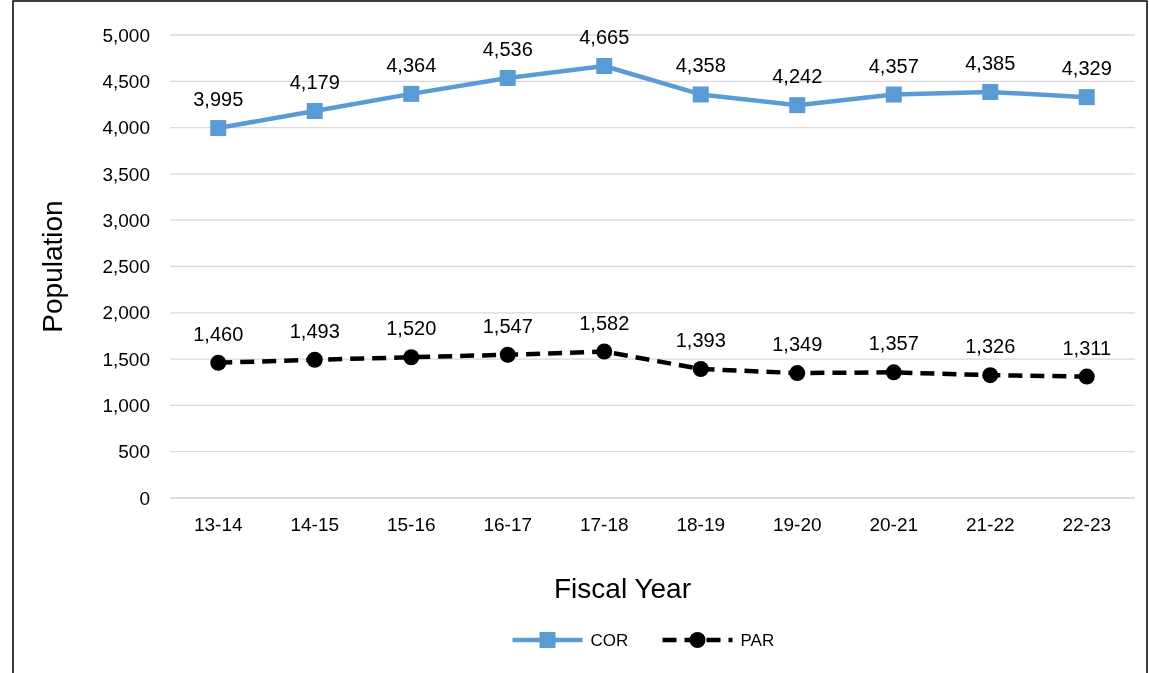  I want to click on data-label: 1,460, so click(218, 333).